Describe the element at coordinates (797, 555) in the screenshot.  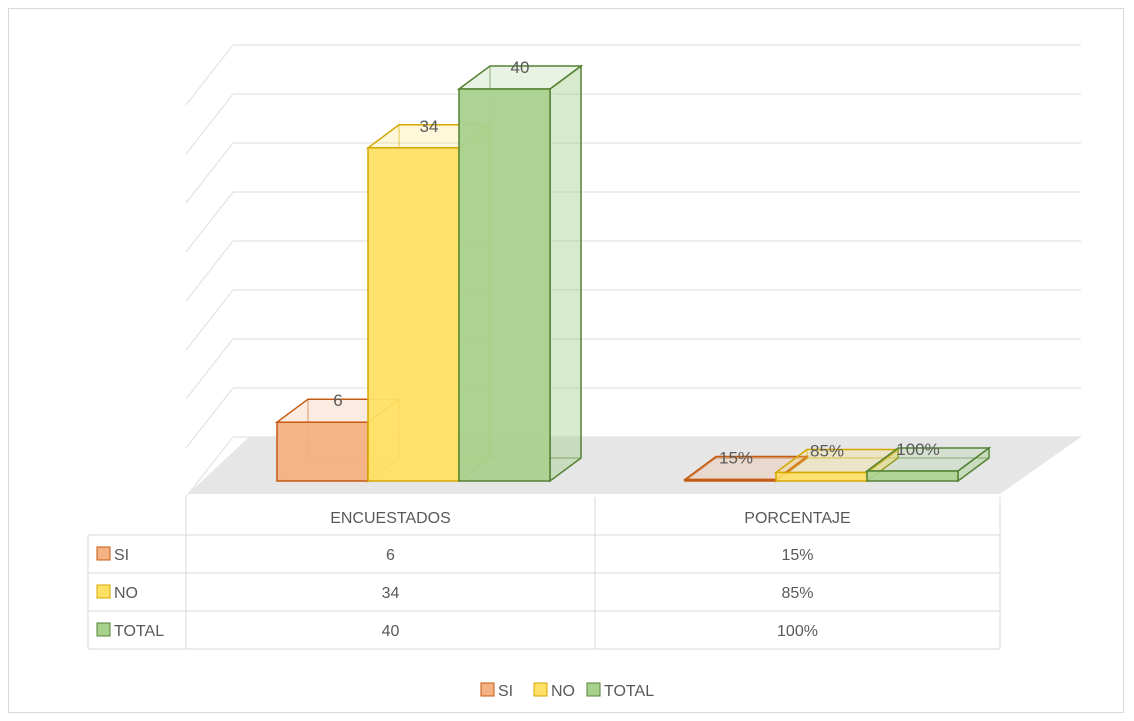
I see `table-cell: 15%` at that location.